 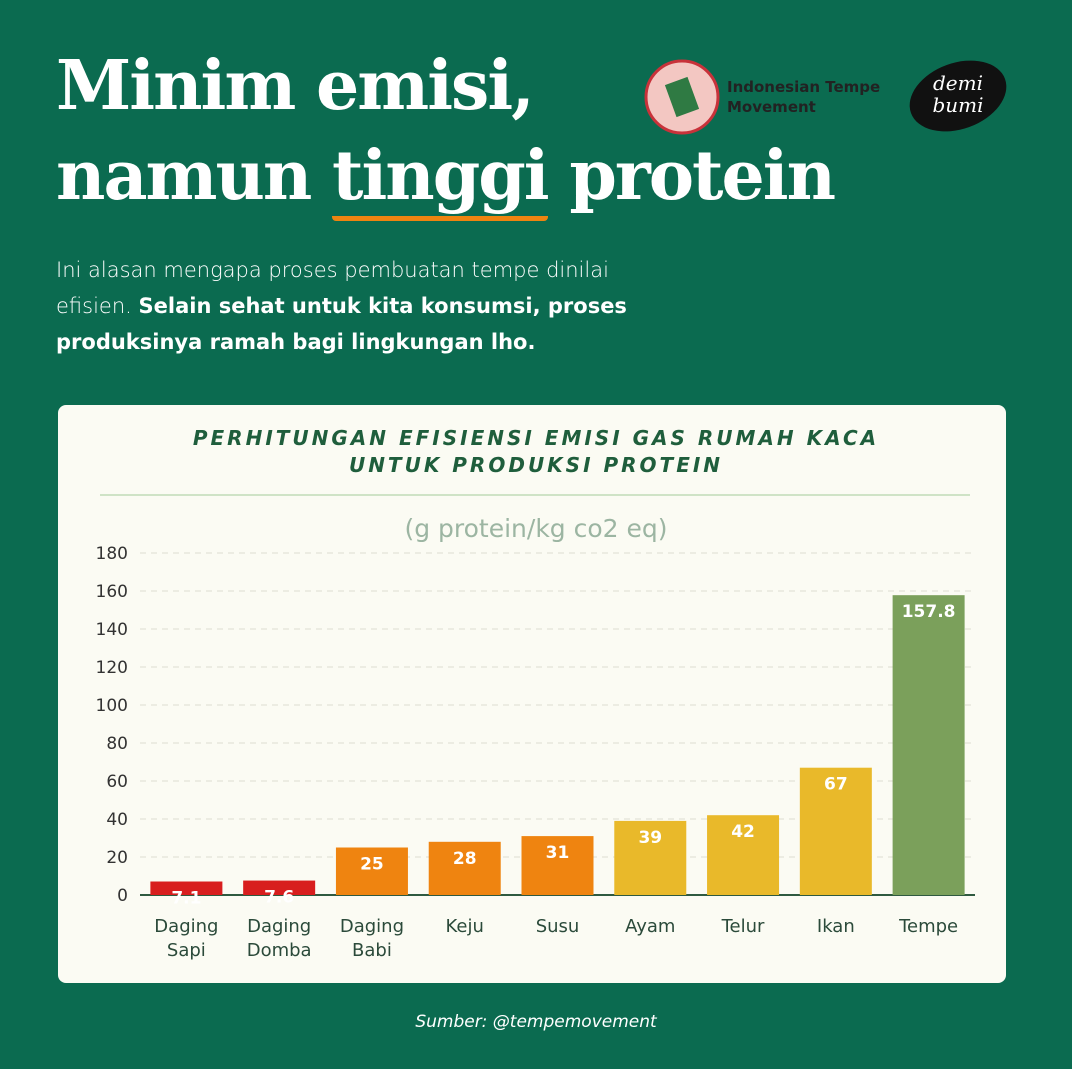 I want to click on y-tick-label: 120, so click(x=112, y=668).